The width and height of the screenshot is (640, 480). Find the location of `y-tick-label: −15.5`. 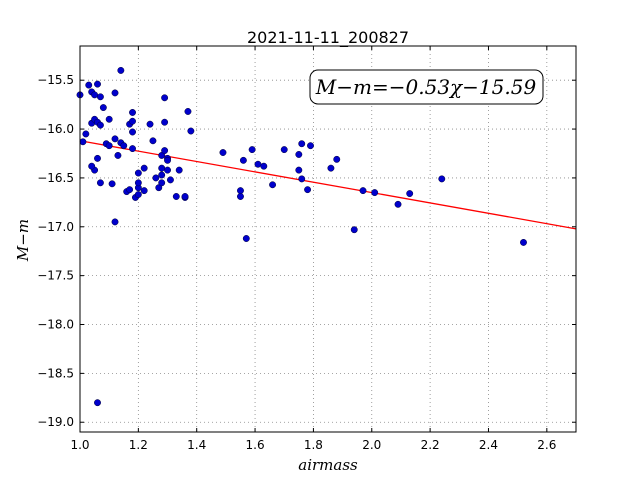

y-tick-label: −15.5 is located at coordinates (55, 80).